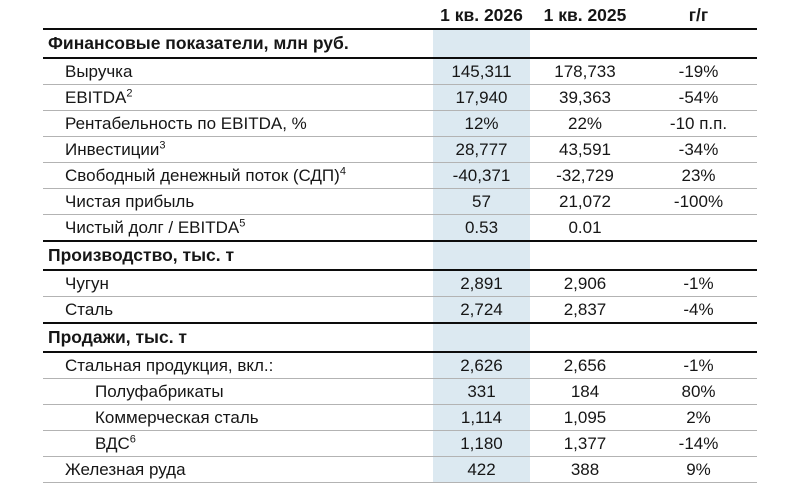  Describe the element at coordinates (585, 391) in the screenshot. I see `value-q1-2025: 184` at that location.